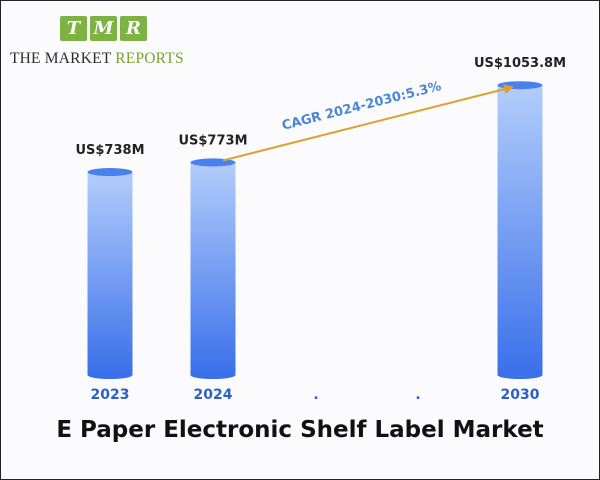 The height and width of the screenshot is (480, 600). I want to click on chart-title: E Paper Electronic Shelf Label Market, so click(300, 430).